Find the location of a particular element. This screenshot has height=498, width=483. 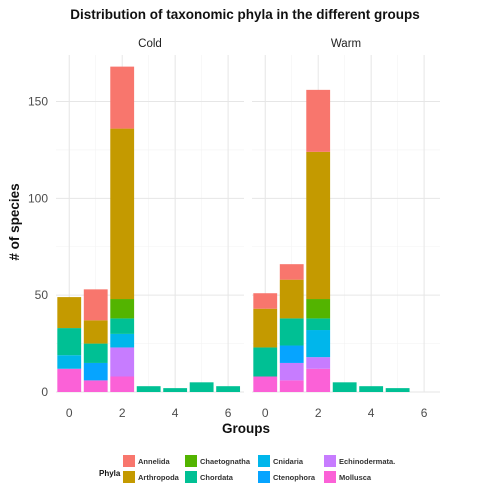

legend-label: Mollusca is located at coordinates (355, 477).